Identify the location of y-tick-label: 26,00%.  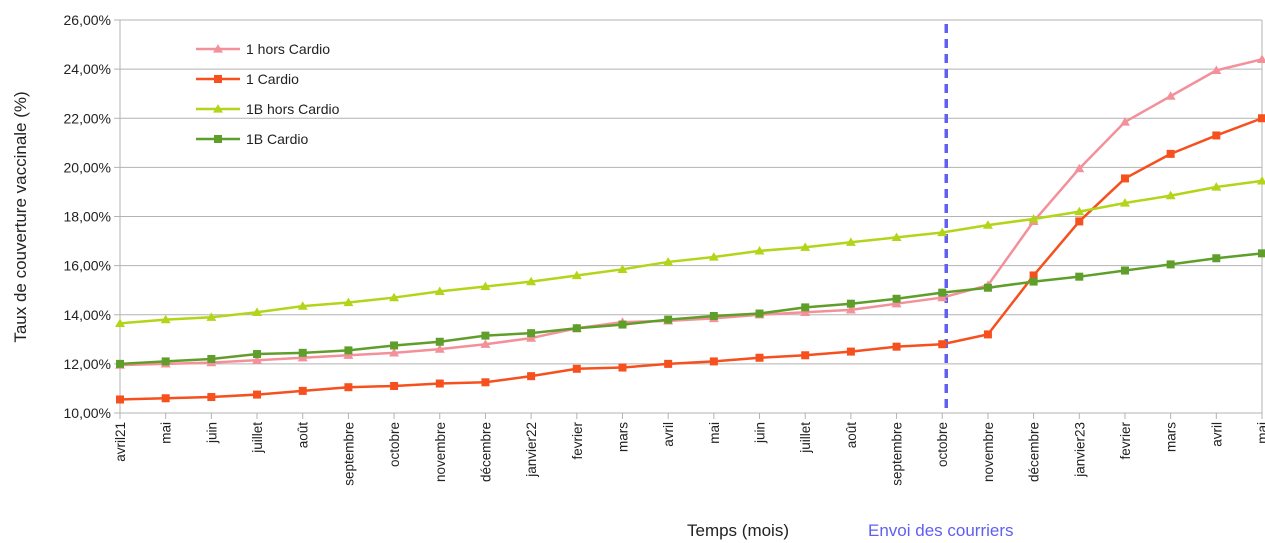
(87, 20).